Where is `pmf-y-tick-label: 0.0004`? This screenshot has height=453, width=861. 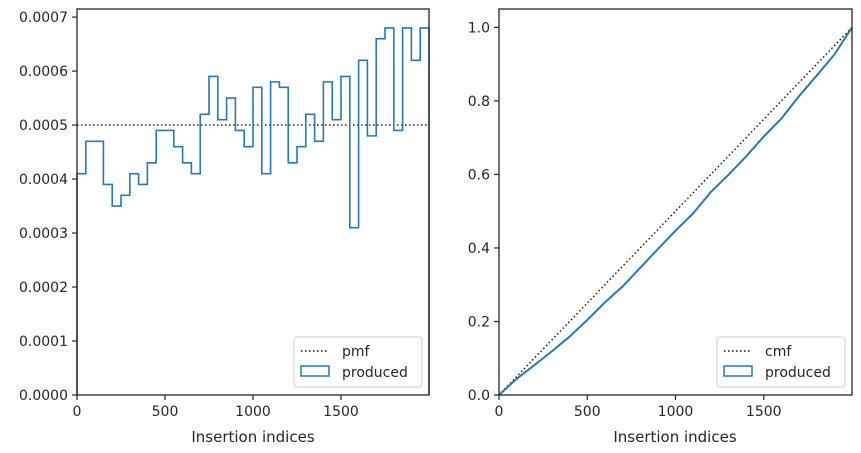 pmf-y-tick-label: 0.0004 is located at coordinates (43, 180).